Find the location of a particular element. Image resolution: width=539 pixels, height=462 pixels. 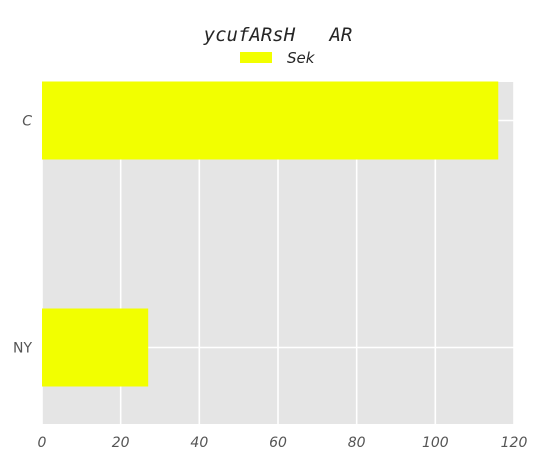

chart-title: ycufARsH AR is located at coordinates (278, 35).